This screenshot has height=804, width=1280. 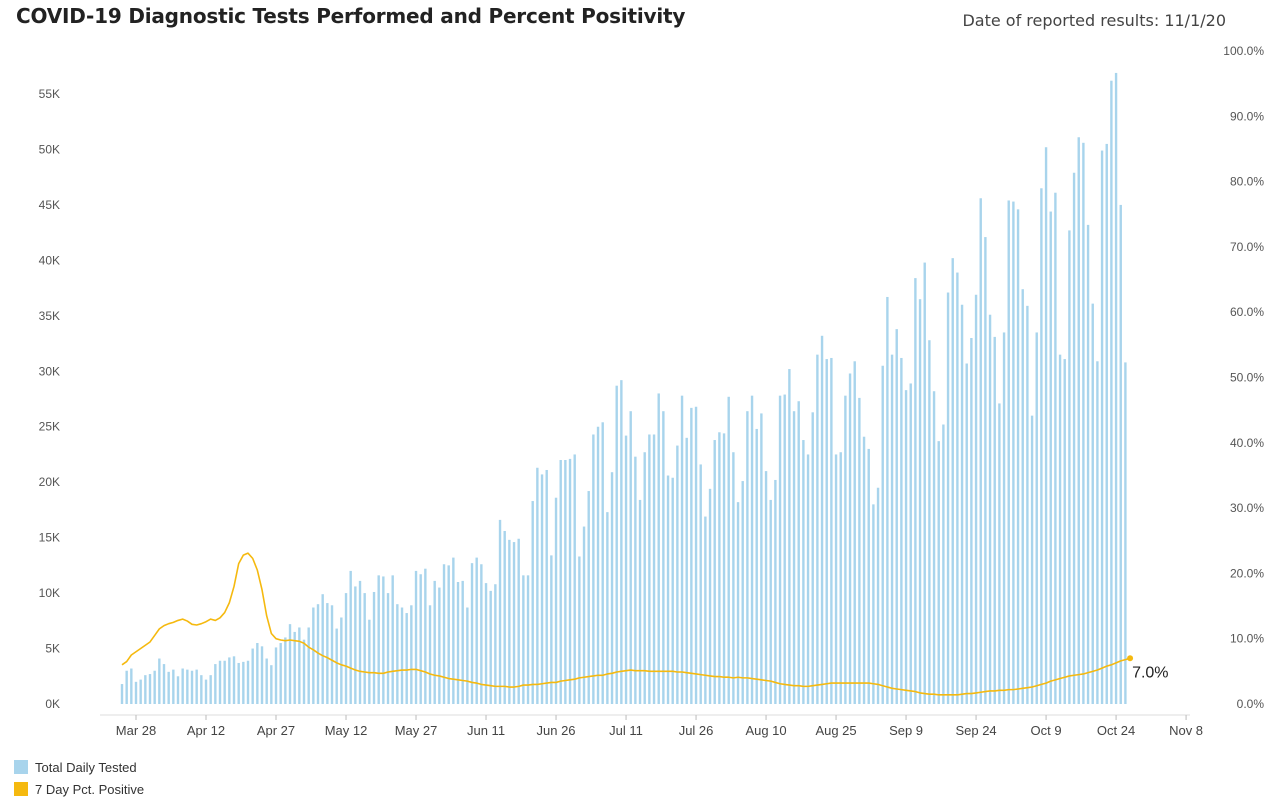 What do you see at coordinates (1247, 443) in the screenshot?
I see `y-right-tick-label: 40.0%` at bounding box center [1247, 443].